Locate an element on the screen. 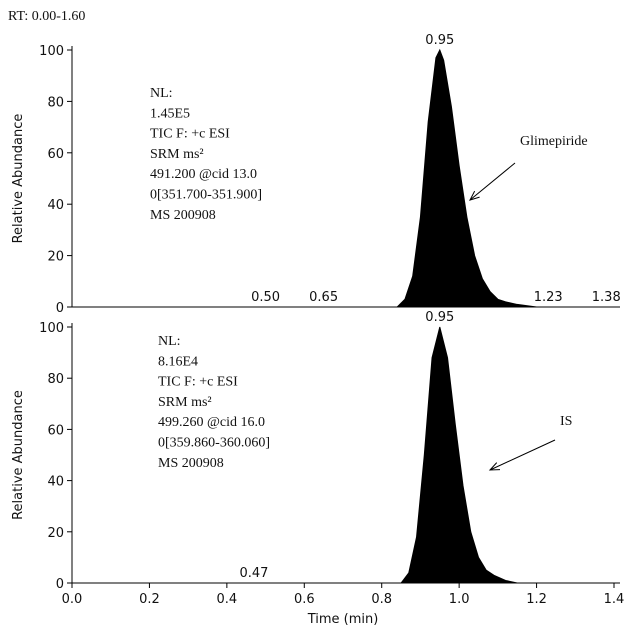 Image resolution: width=633 pixels, height=631 pixels. info-line: 1.45E5 is located at coordinates (170, 113).